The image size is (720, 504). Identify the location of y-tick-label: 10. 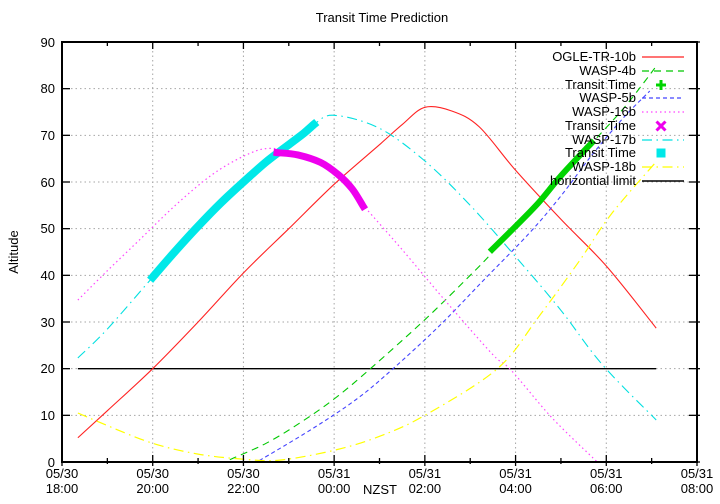
(47, 415).